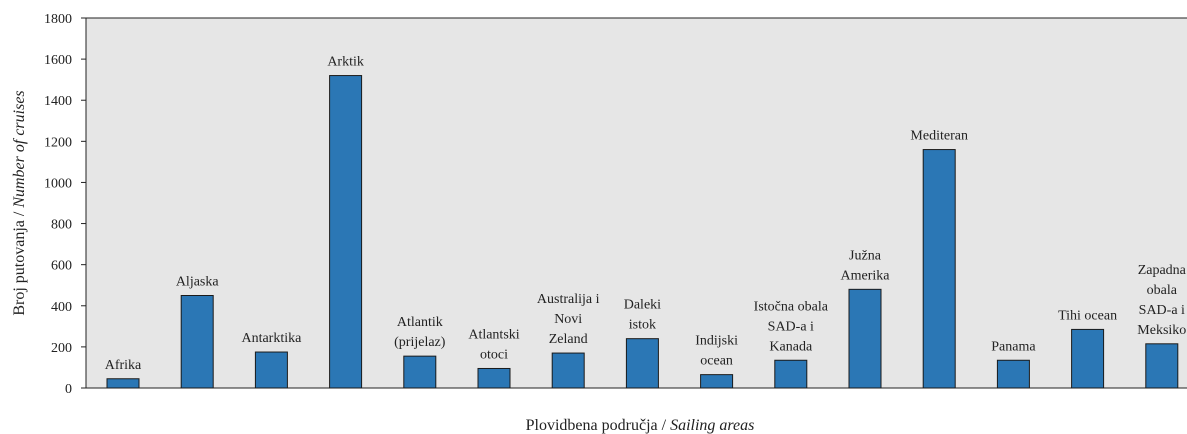  I want to click on y-tick-label: 200, so click(61, 348).